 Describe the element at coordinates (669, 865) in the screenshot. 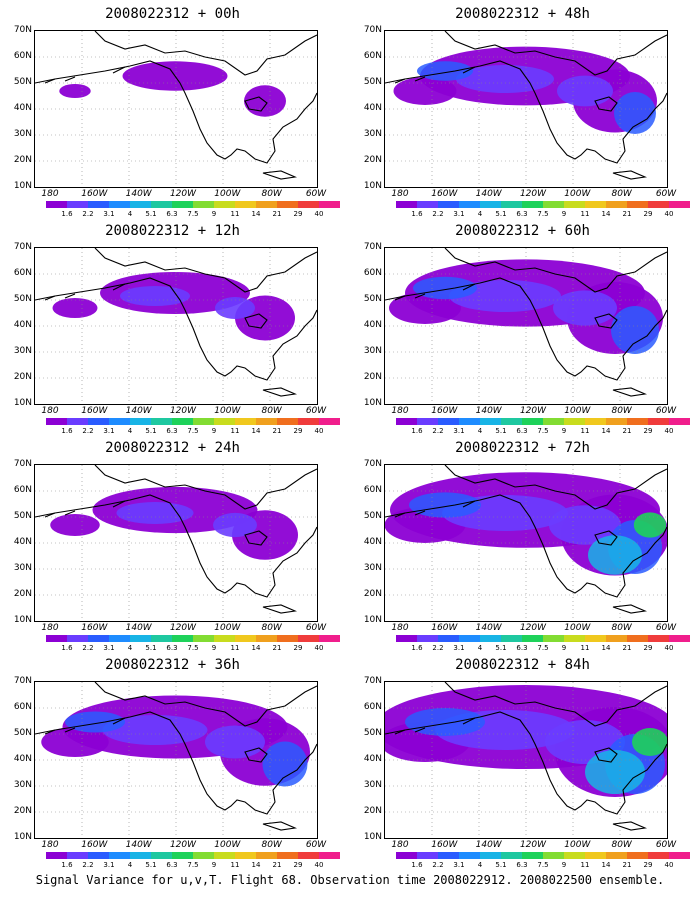

I see `colorbar-label: 40` at that location.